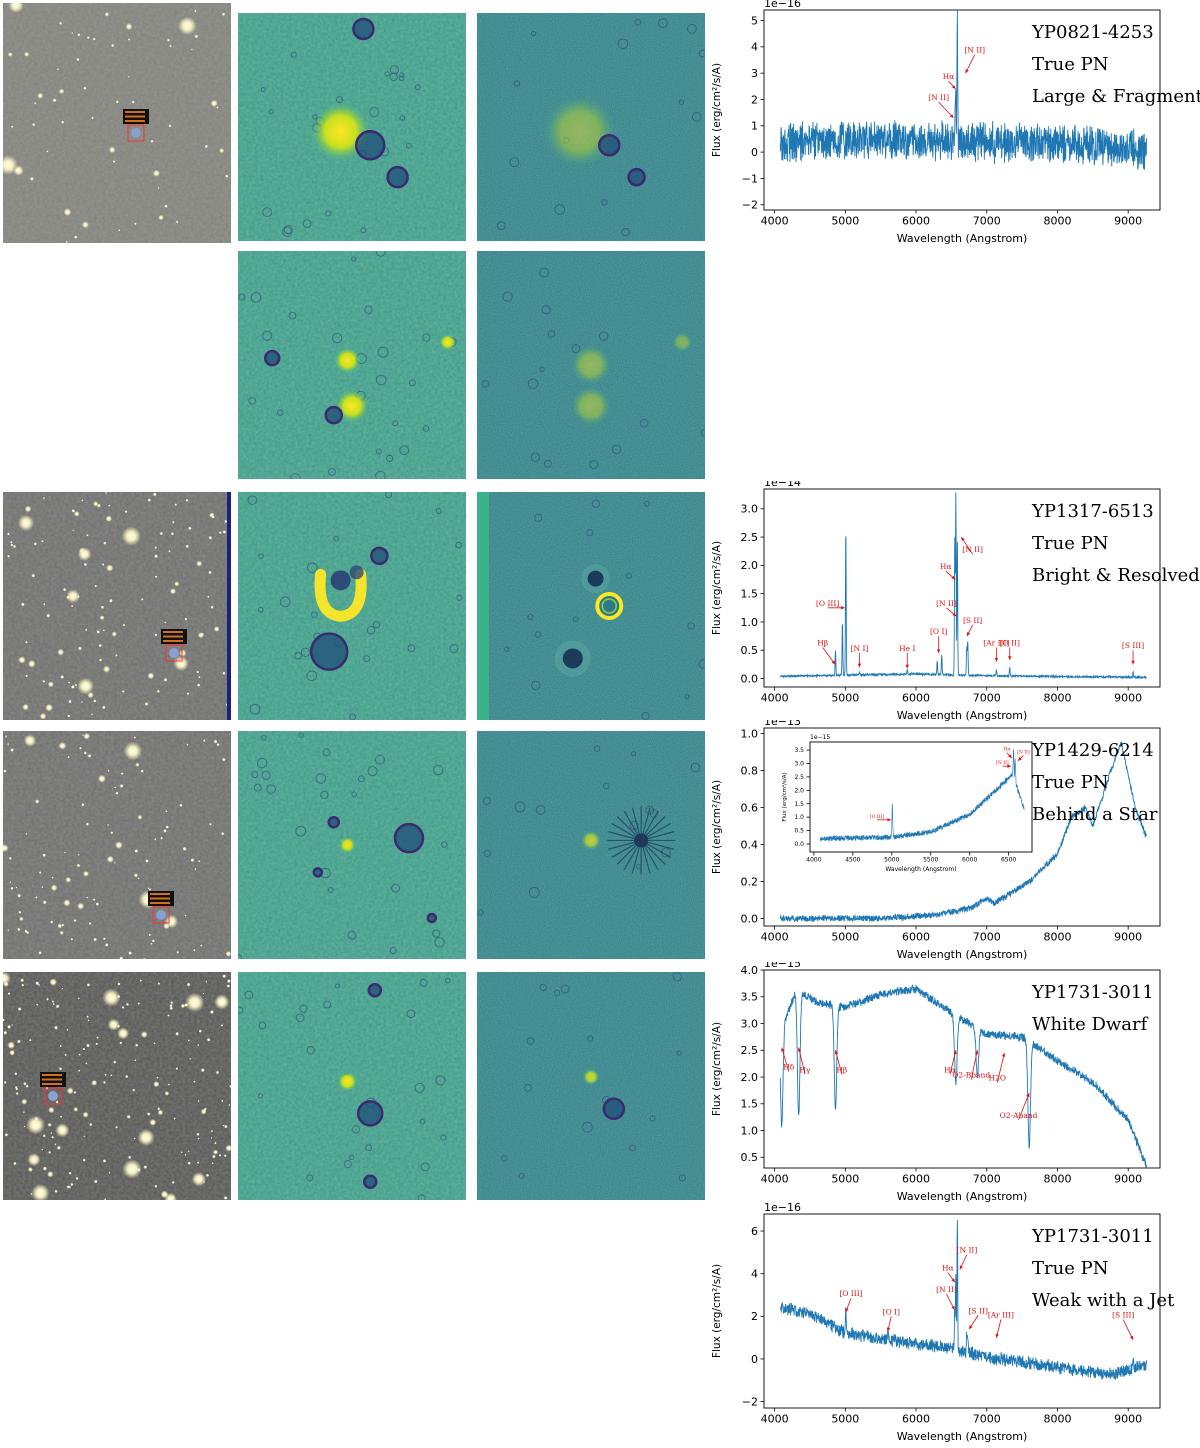 Image resolution: width=1200 pixels, height=1448 pixels. What do you see at coordinates (782, 1207) in the screenshot?
I see `y-offset-label: 1e−16` at bounding box center [782, 1207].